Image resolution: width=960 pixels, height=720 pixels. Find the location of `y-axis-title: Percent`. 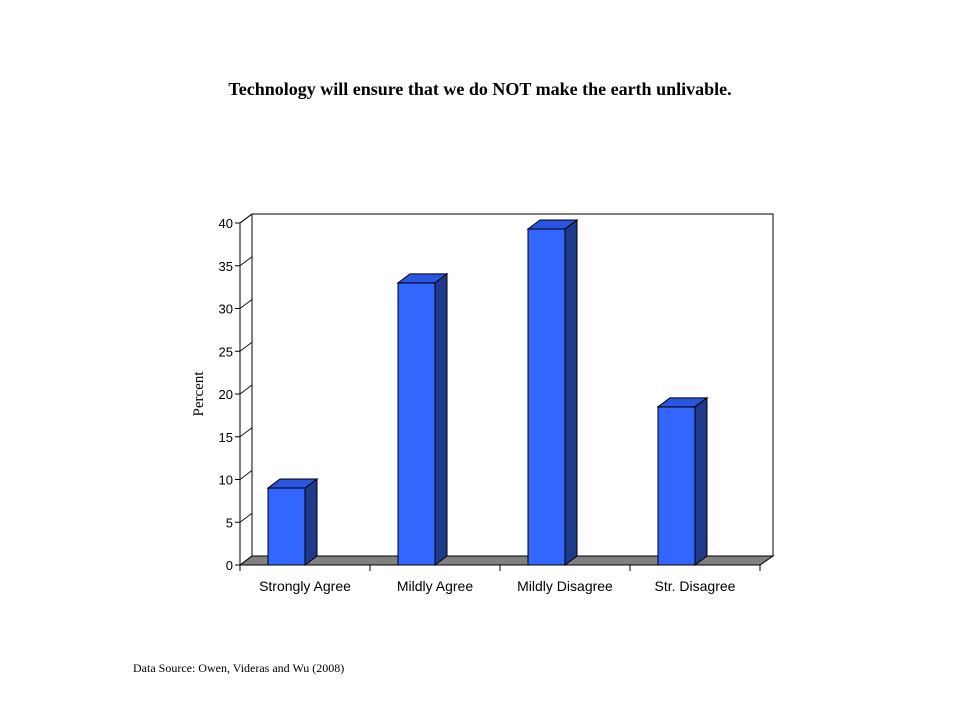

y-axis-title: Percent is located at coordinates (199, 394).